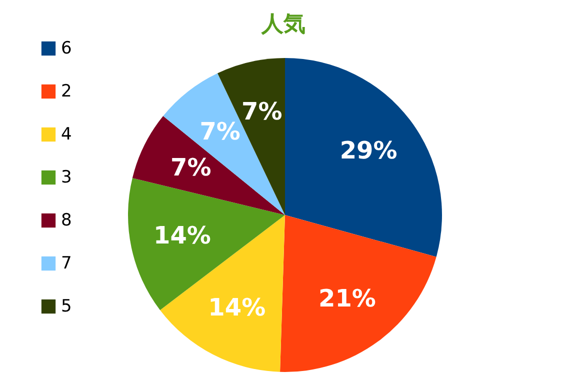  I want to click on legend-label: 8, so click(66, 220).